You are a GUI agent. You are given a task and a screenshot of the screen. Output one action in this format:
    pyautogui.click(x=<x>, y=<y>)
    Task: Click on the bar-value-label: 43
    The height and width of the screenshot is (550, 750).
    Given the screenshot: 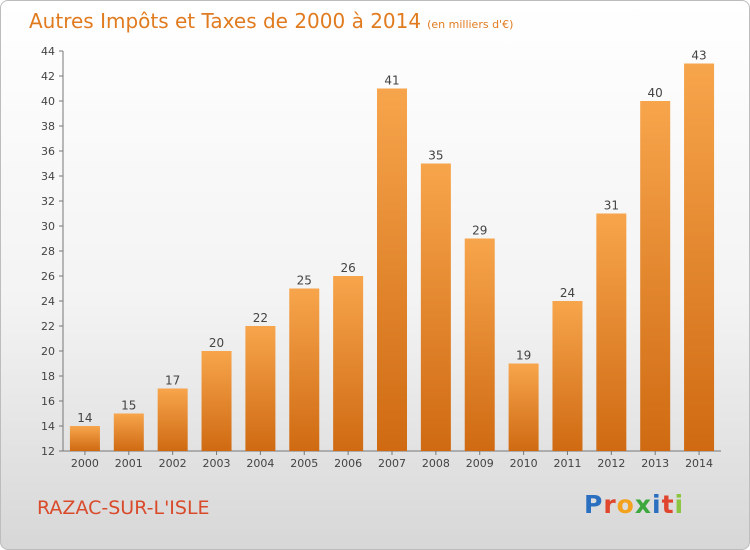 What is the action you would take?
    pyautogui.click(x=698, y=56)
    